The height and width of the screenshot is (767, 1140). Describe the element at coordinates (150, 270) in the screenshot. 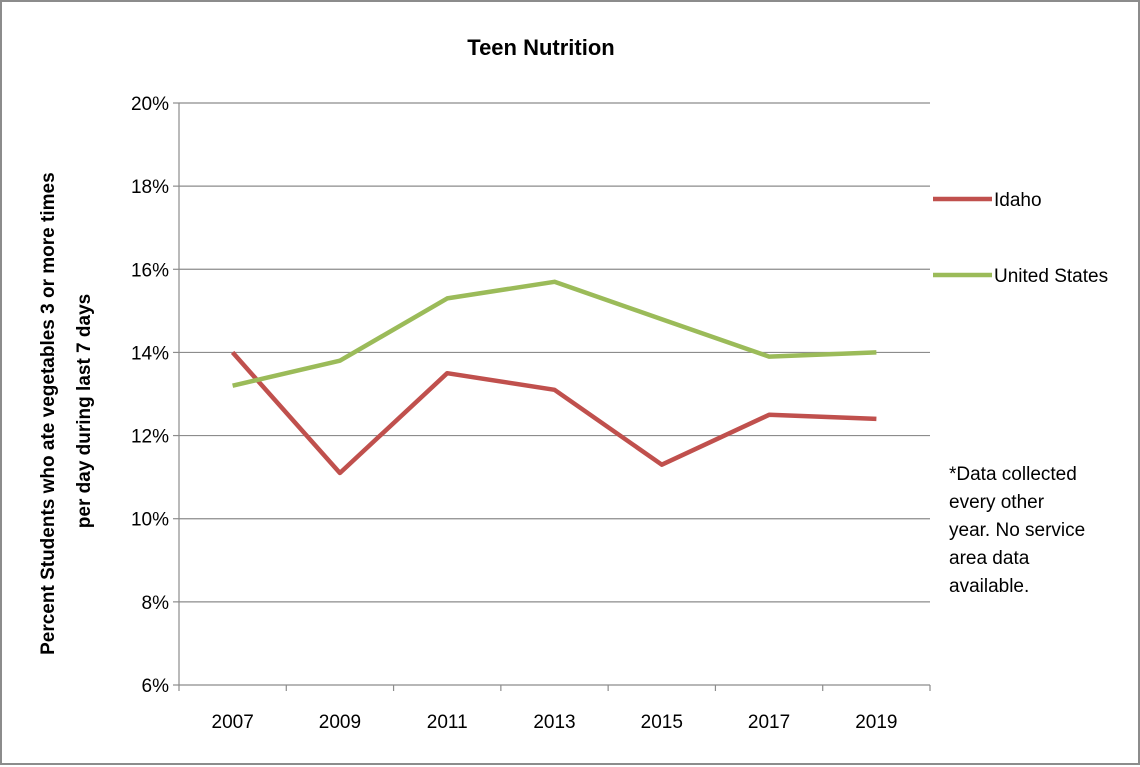

I see `y-tick-label: 16%` at that location.